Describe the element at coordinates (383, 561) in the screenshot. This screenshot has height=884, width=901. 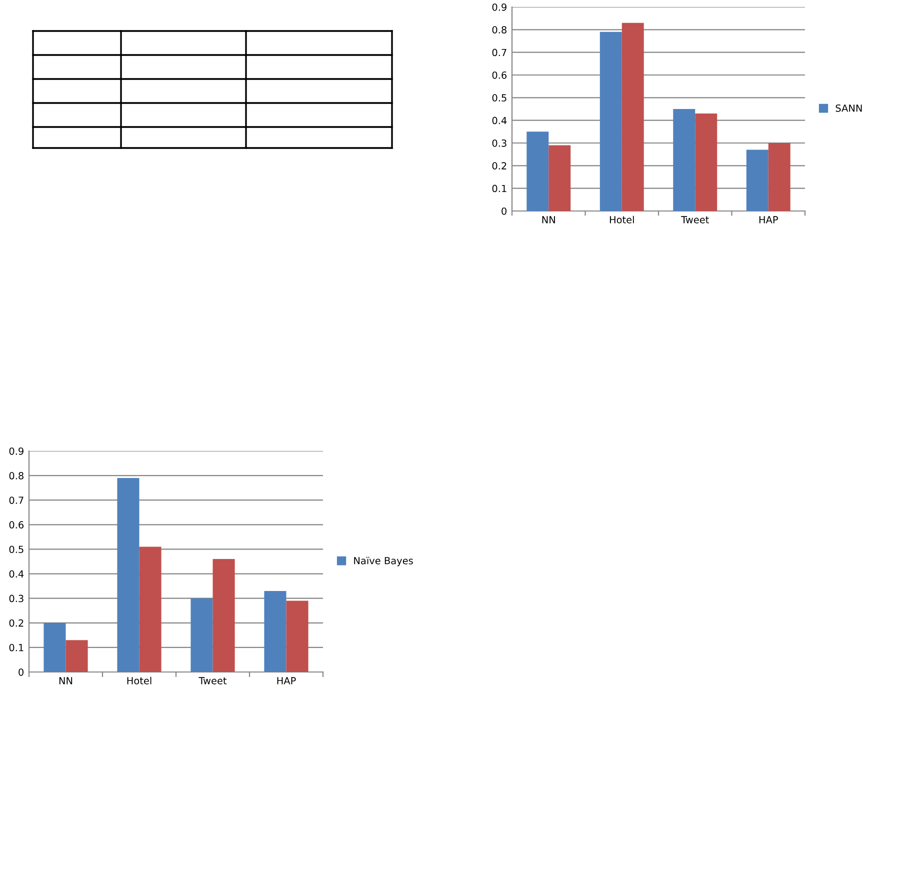
I see `legend-label: Naïve Bayes` at that location.